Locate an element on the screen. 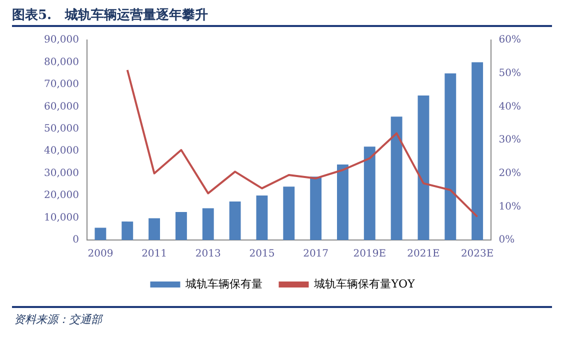  x-tick-label: 2013 is located at coordinates (208, 254).